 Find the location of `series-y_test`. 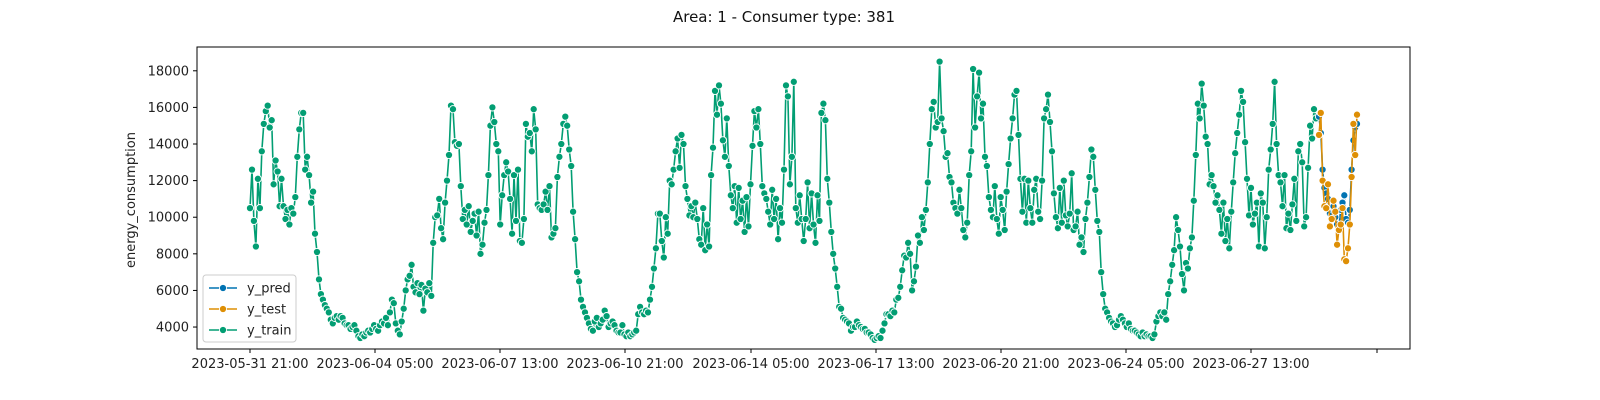

series-y_test is located at coordinates (1338, 187).